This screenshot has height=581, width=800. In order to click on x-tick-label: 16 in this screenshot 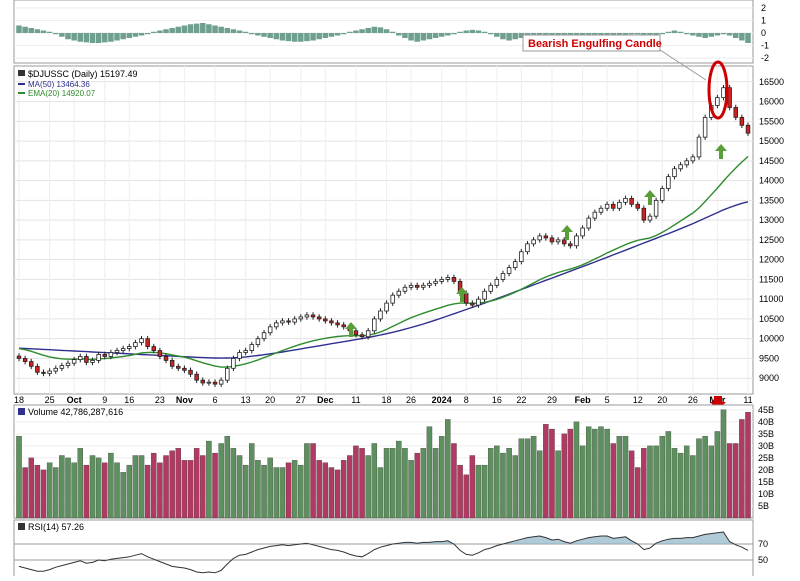, I will do `click(497, 400)`.